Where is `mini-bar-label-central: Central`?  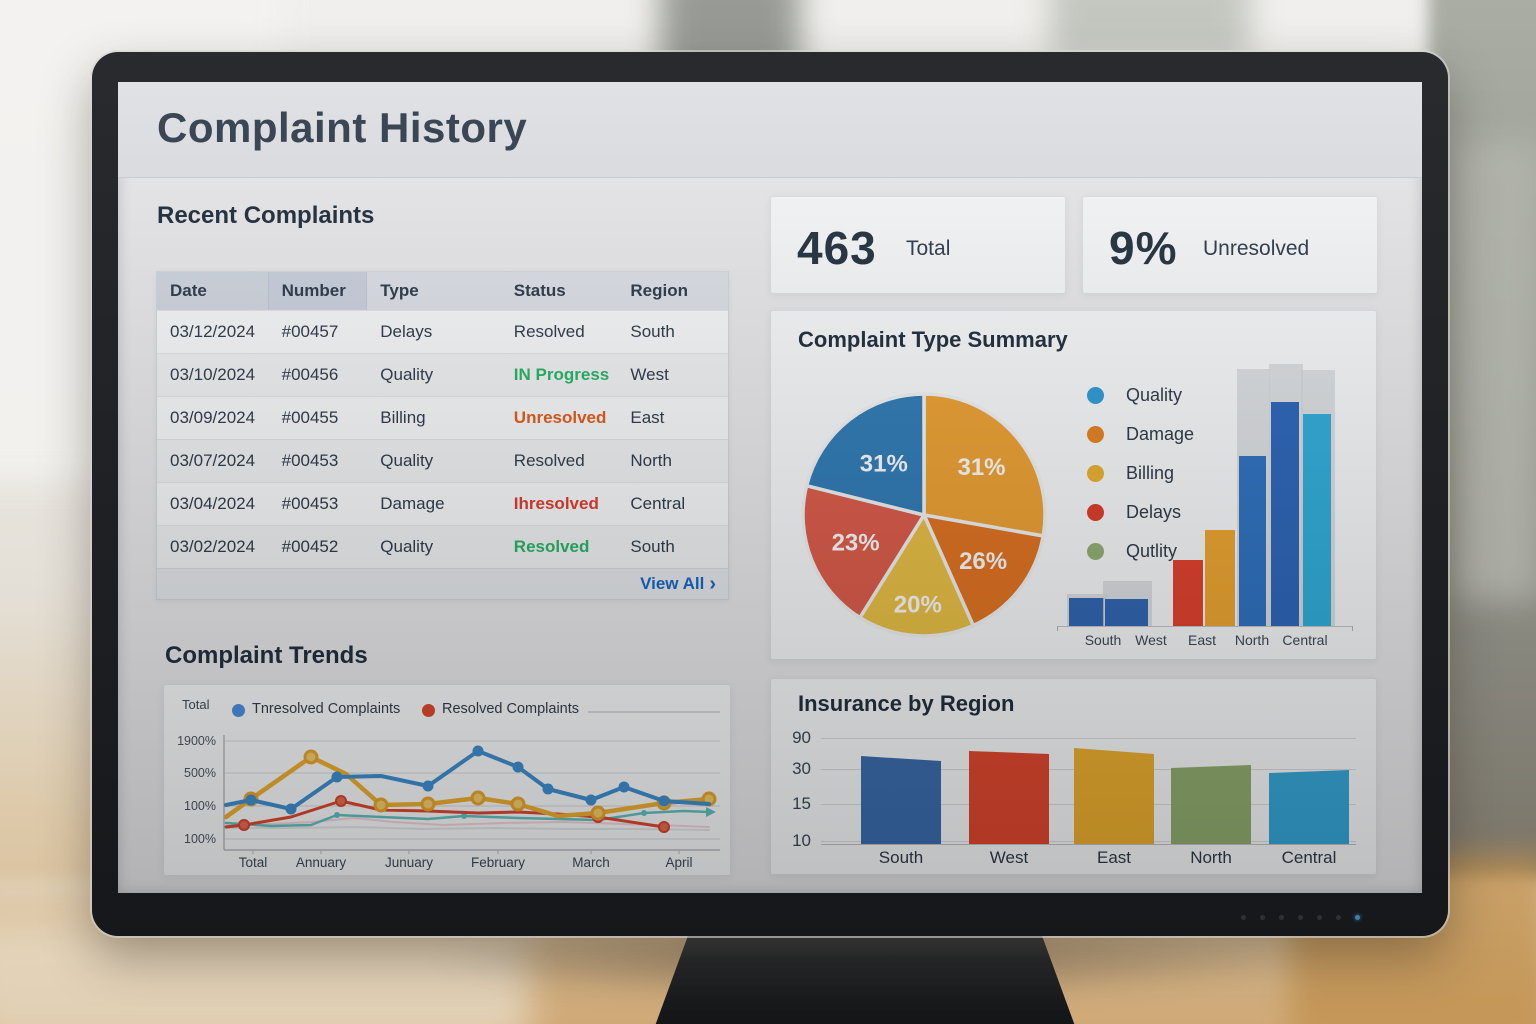
mini-bar-label-central: Central is located at coordinates (1305, 640).